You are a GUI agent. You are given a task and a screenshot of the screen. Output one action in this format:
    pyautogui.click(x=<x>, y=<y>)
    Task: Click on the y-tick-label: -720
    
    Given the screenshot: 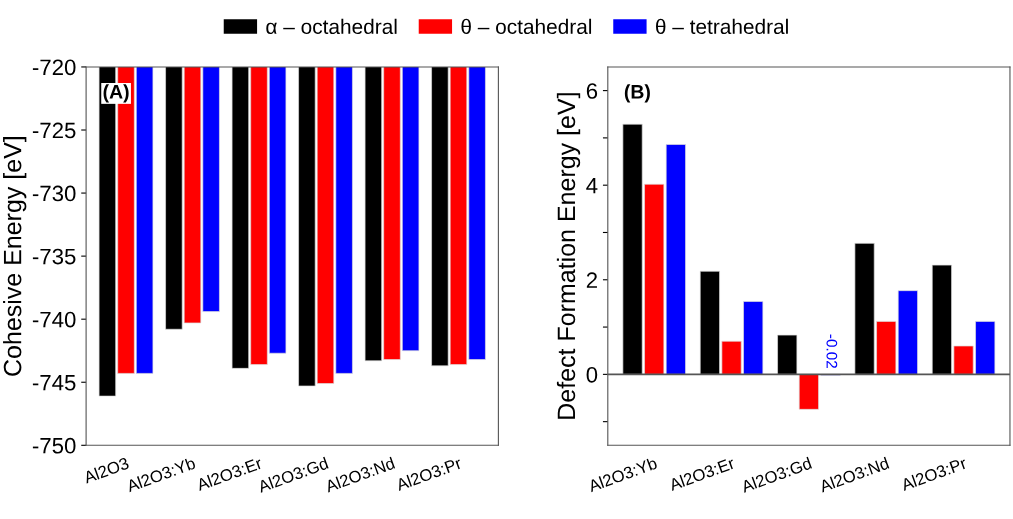 What is the action you would take?
    pyautogui.click(x=54, y=67)
    